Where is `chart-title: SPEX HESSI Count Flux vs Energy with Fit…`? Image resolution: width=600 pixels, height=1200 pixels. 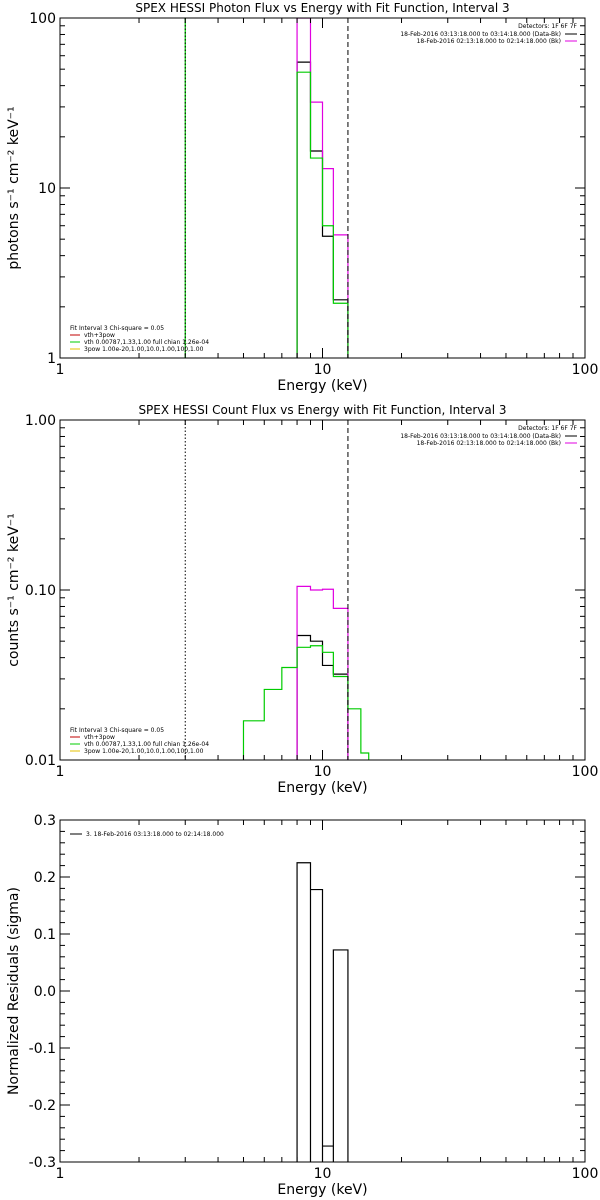 chart-title: SPEX HESSI Count Flux vs Energy with Fit… is located at coordinates (322, 410).